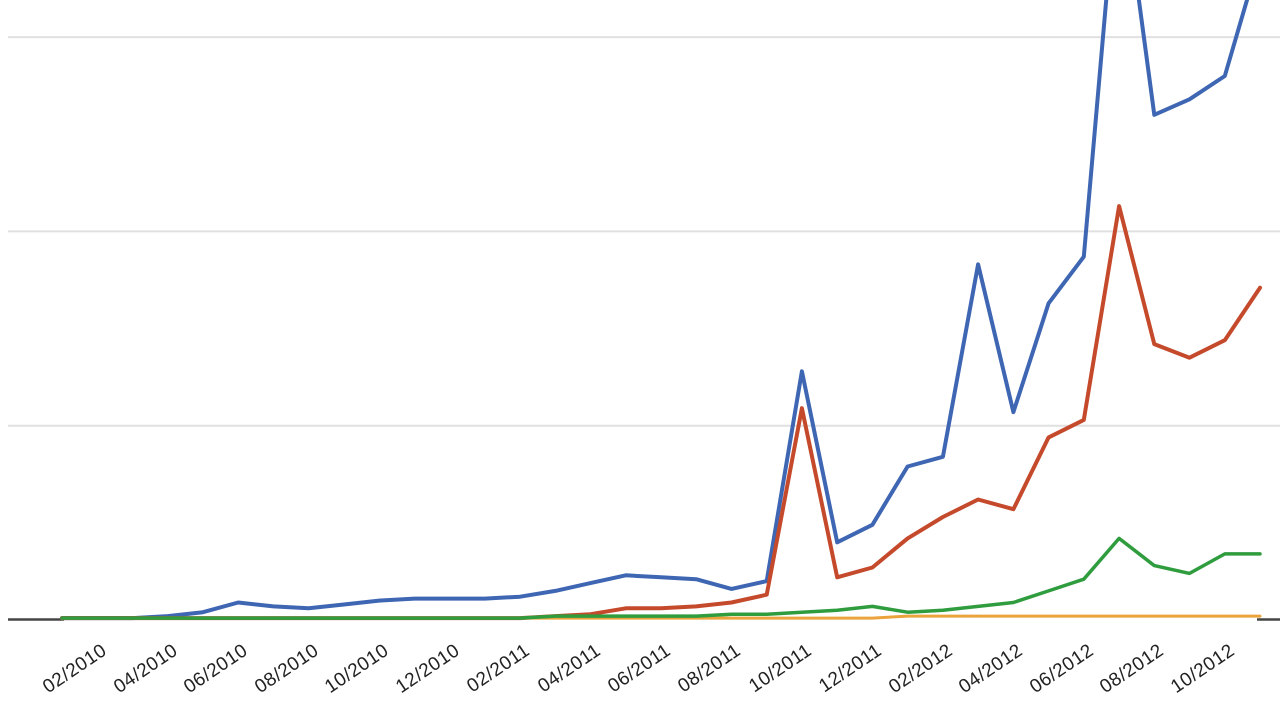 This screenshot has height=720, width=1280. Describe the element at coordinates (286, 669) in the screenshot. I see `x-axis-label-08-2010: 08/2010` at that location.